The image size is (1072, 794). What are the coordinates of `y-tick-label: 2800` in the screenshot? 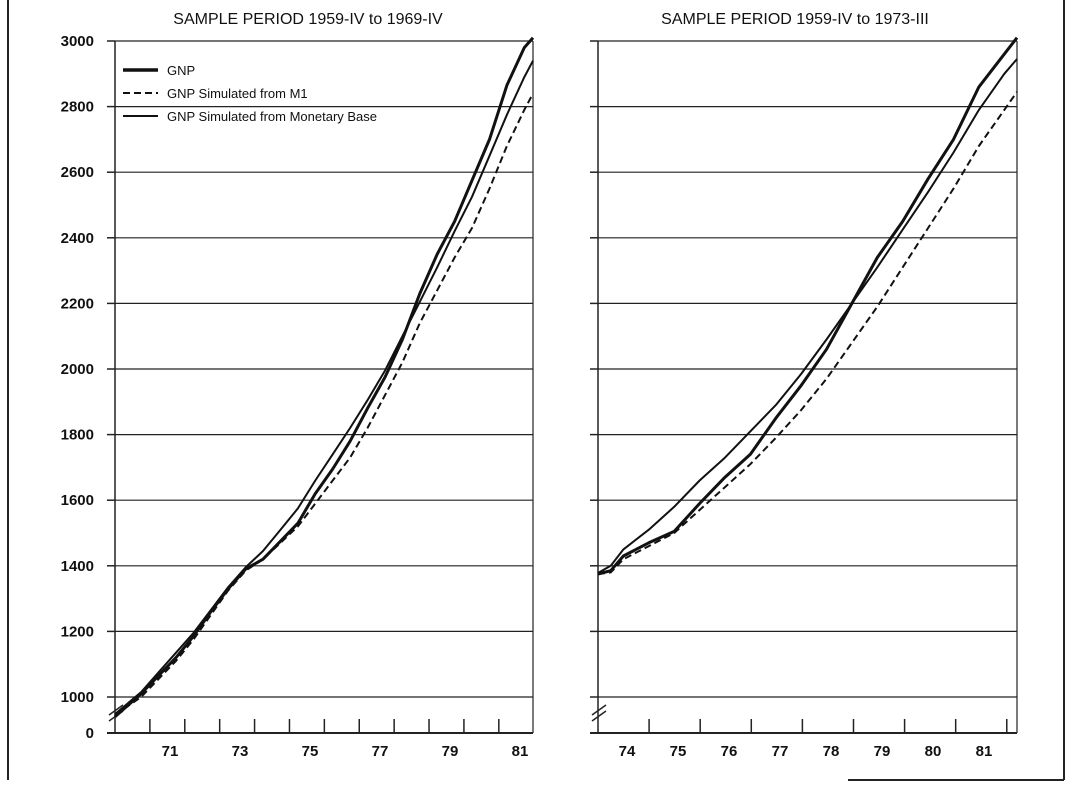 It's located at (77, 107).